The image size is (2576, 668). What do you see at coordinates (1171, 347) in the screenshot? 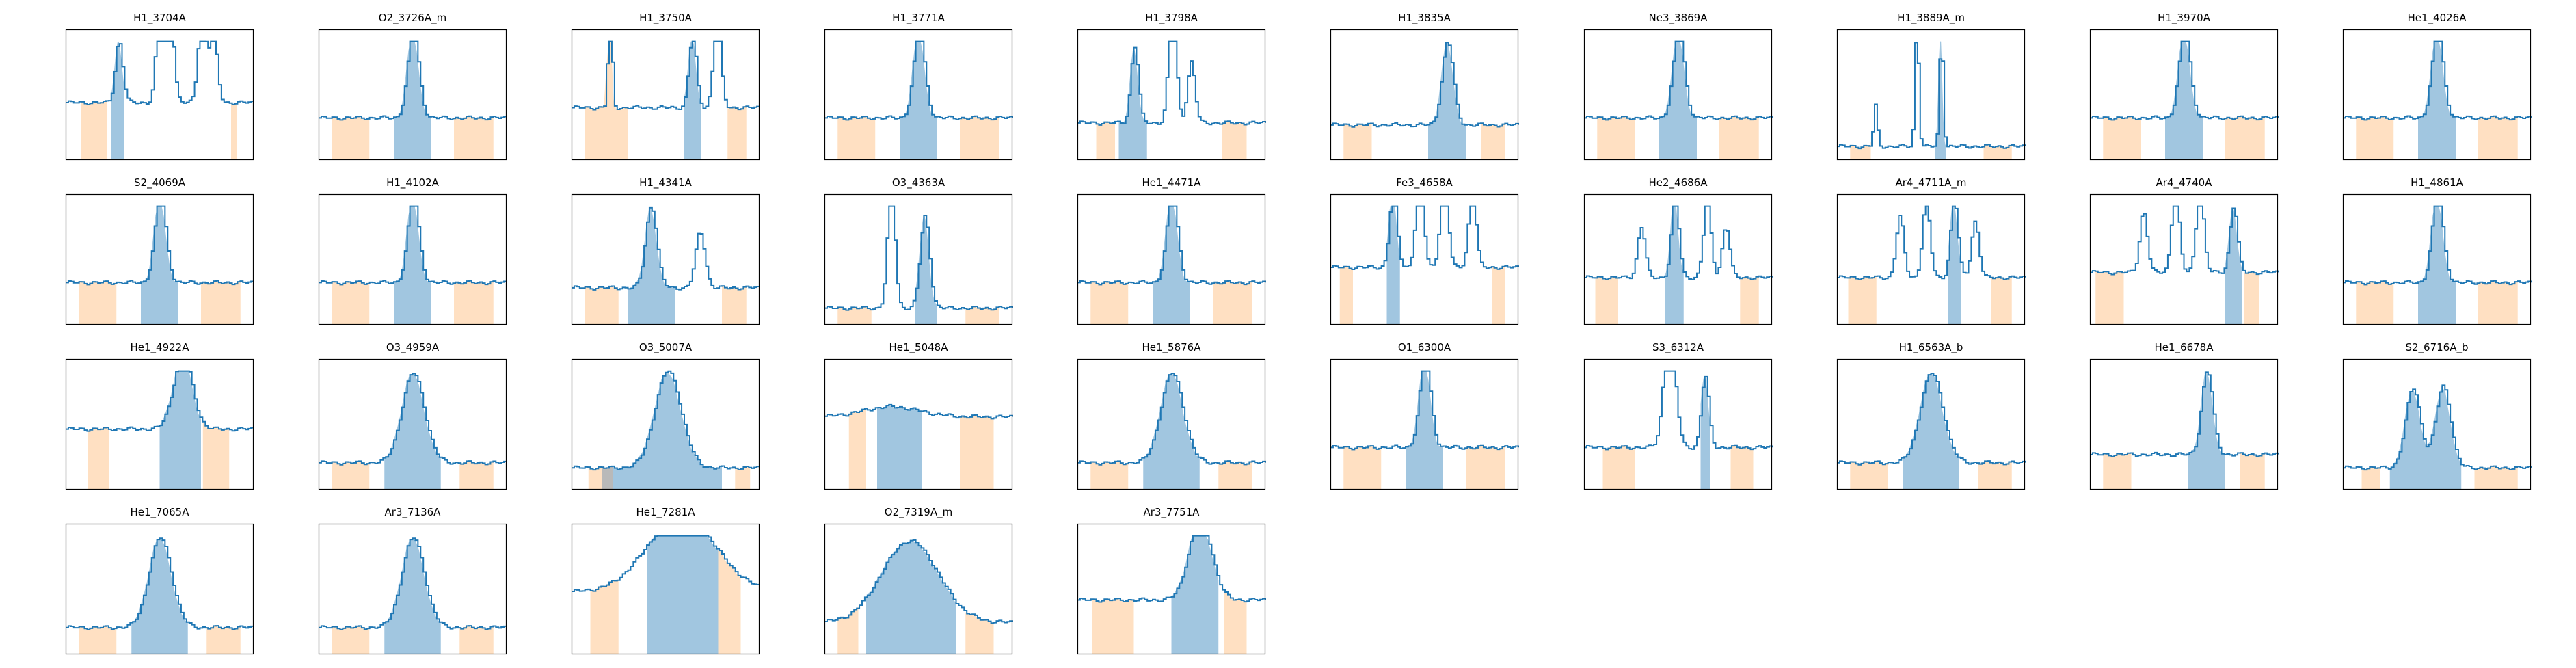
I see `panel-title: He1_5876A` at bounding box center [1171, 347].